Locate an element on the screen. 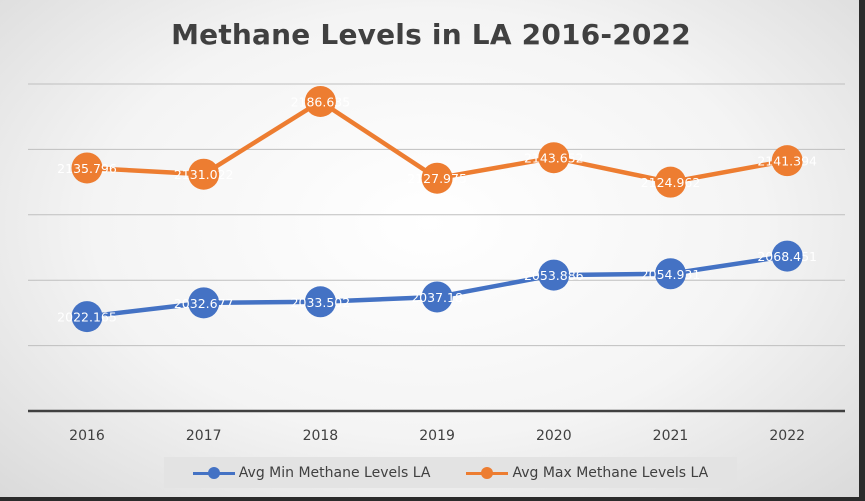  x-tick-label: 2016 is located at coordinates (87, 436).